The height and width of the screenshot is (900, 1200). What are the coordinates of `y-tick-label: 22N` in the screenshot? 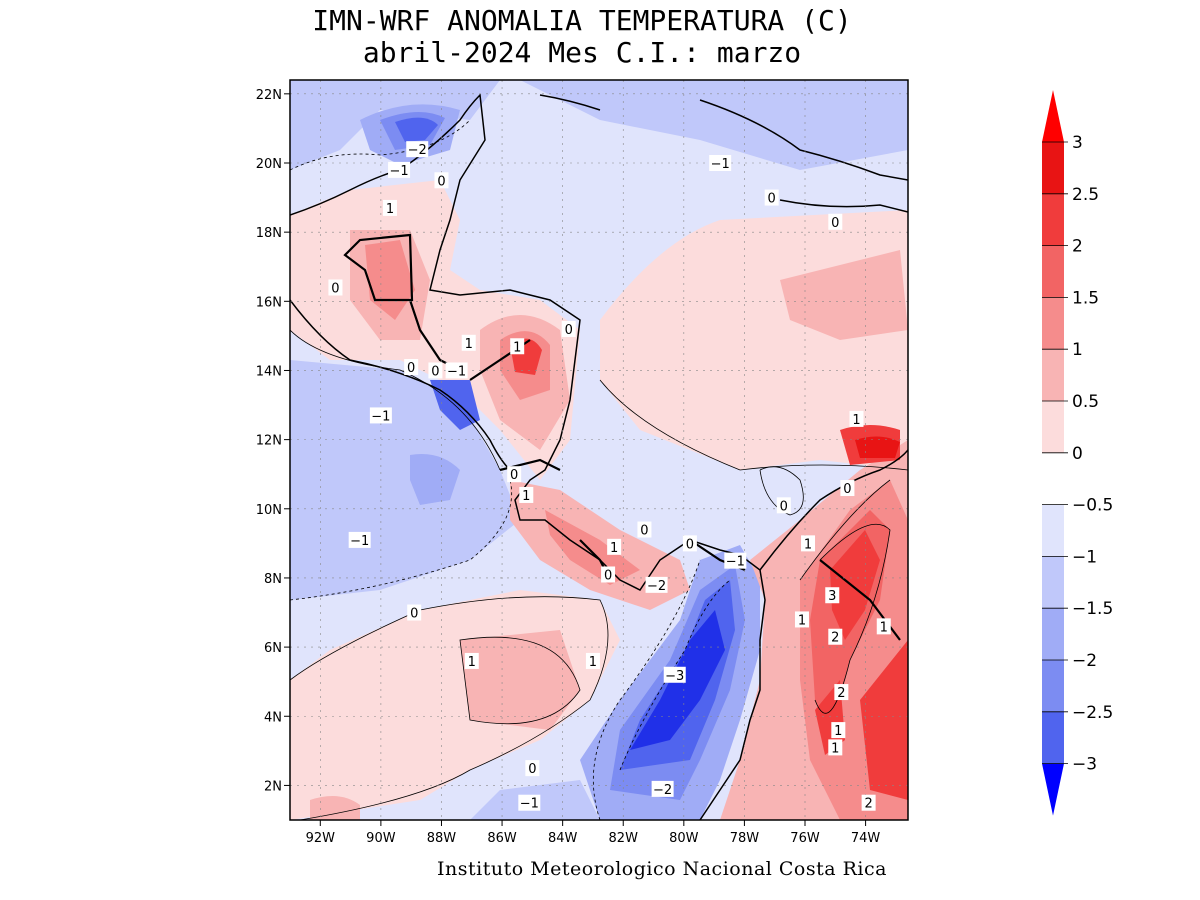 It's located at (269, 95).